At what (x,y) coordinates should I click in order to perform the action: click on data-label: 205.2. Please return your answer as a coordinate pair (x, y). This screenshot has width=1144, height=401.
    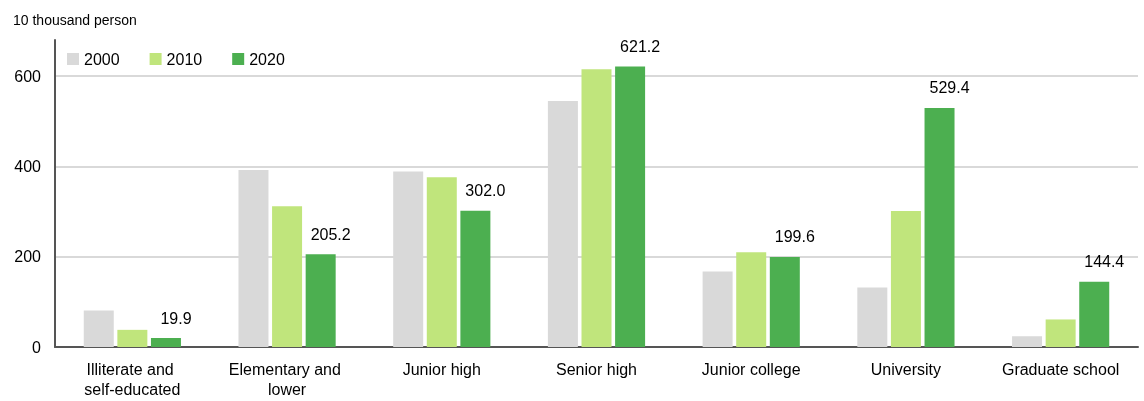
    Looking at the image, I should click on (330, 234).